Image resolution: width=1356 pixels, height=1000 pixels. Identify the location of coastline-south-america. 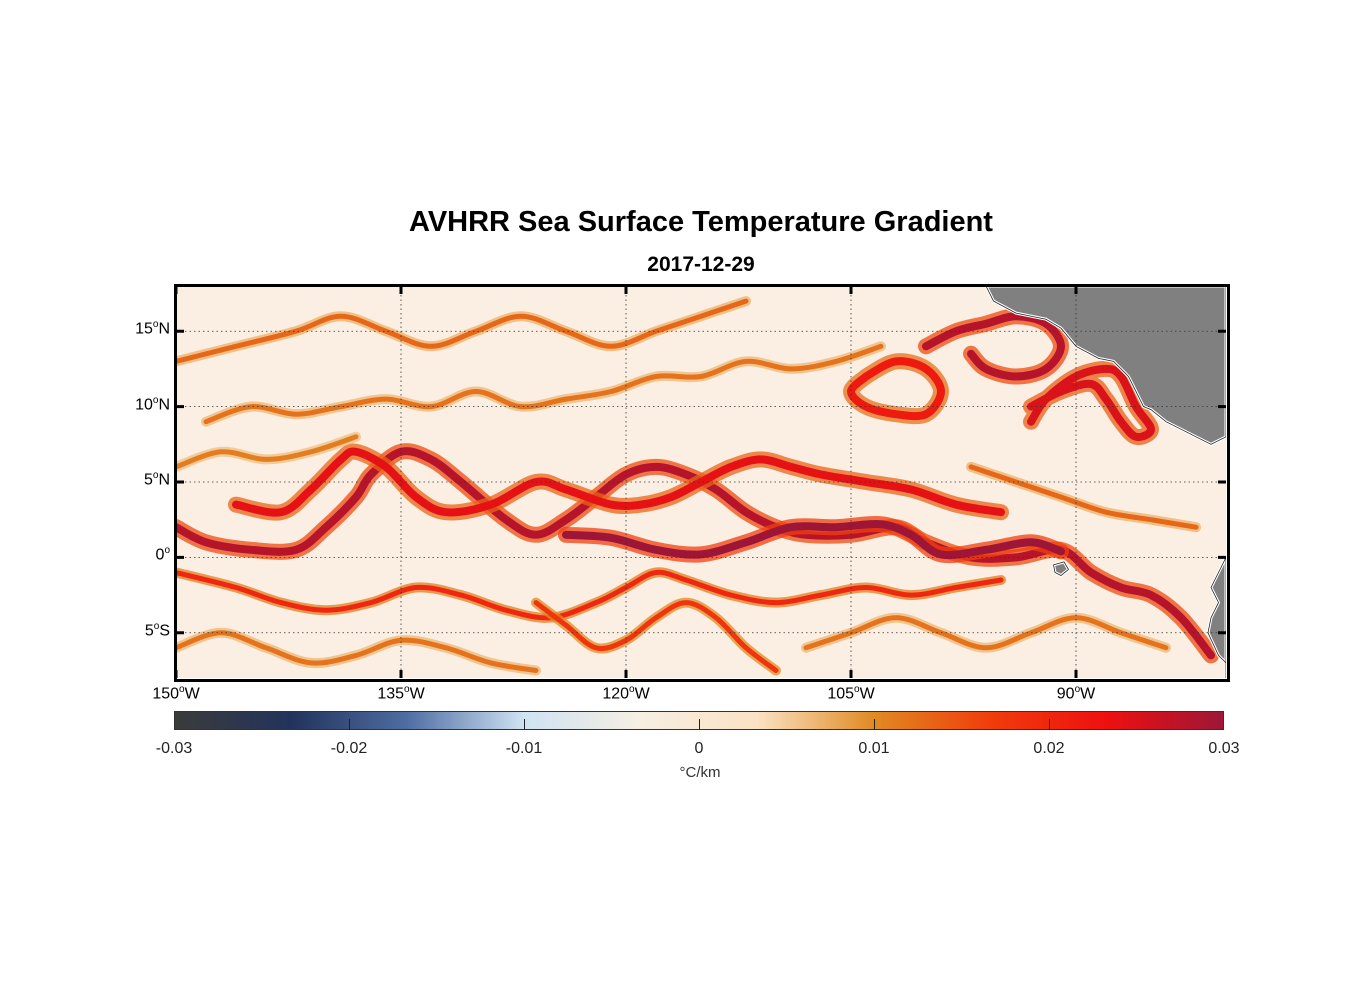
(1216, 617).